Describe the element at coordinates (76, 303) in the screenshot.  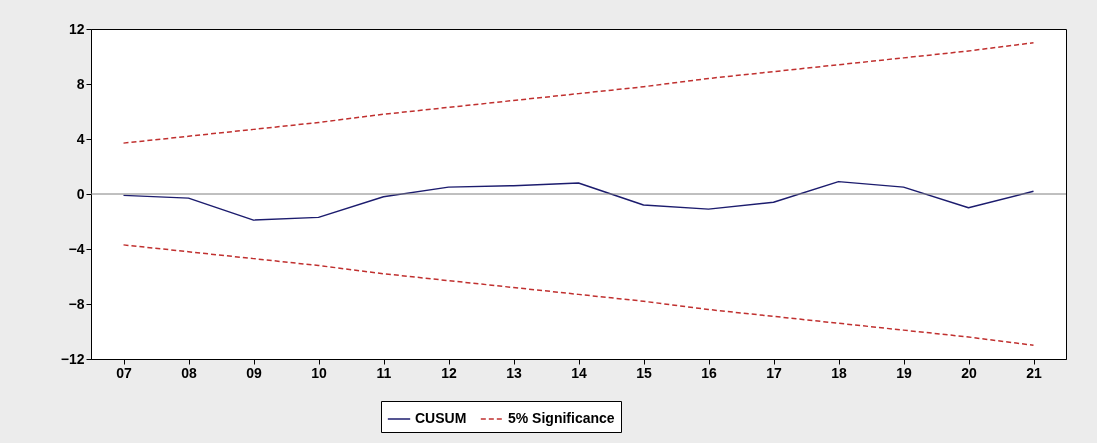
I see `y-tick-label: −8` at that location.